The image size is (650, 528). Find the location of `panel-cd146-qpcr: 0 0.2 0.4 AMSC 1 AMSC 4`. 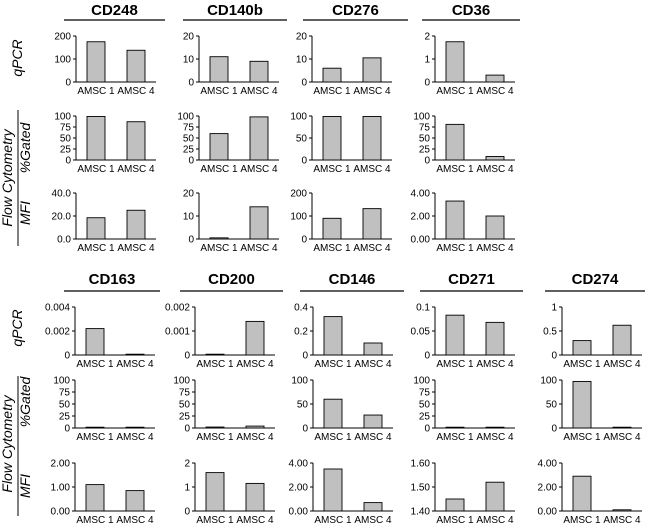

panel-cd146-qpcr: 0 0.2 0.4 AMSC 1 AMSC 4 is located at coordinates (343, 336).